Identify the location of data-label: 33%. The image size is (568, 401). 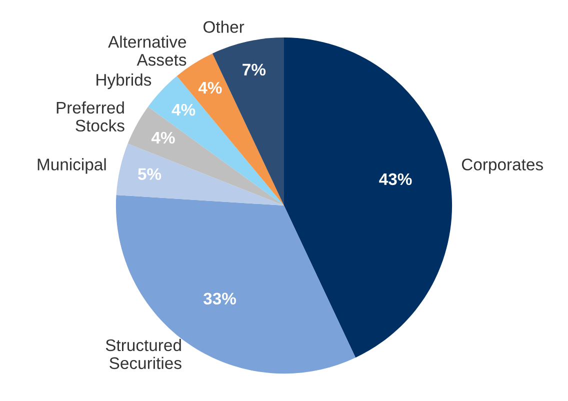
(219, 298).